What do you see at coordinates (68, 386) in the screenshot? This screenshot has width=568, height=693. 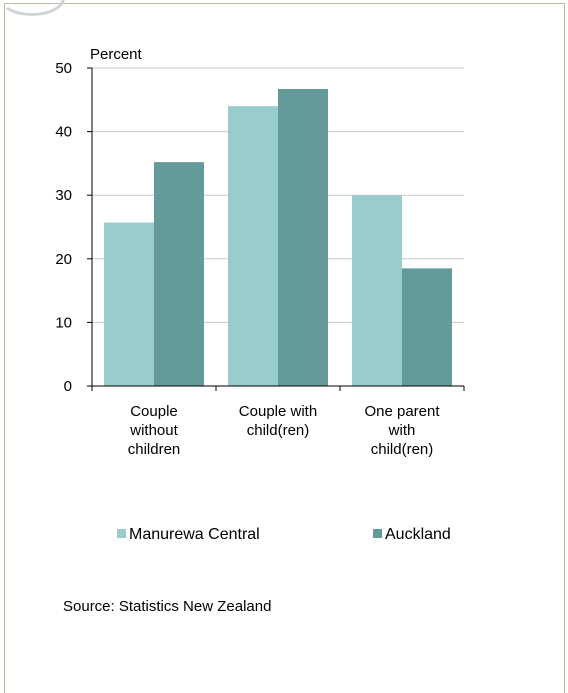 I see `y-tick-label: 0` at bounding box center [68, 386].